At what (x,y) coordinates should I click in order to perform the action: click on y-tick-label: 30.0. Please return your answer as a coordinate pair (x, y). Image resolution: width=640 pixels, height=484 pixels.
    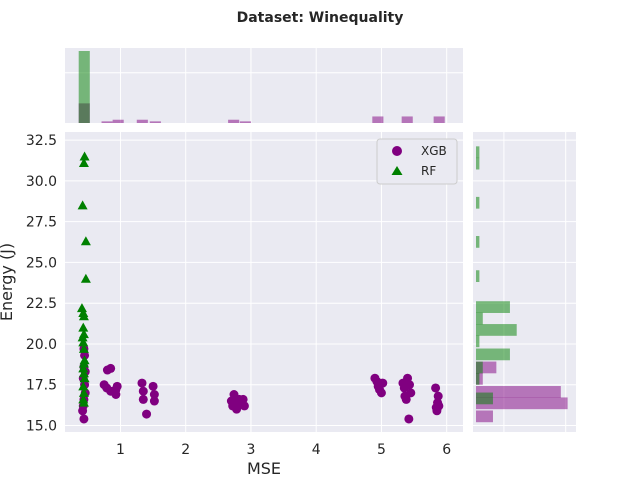
    Looking at the image, I should click on (41, 182).